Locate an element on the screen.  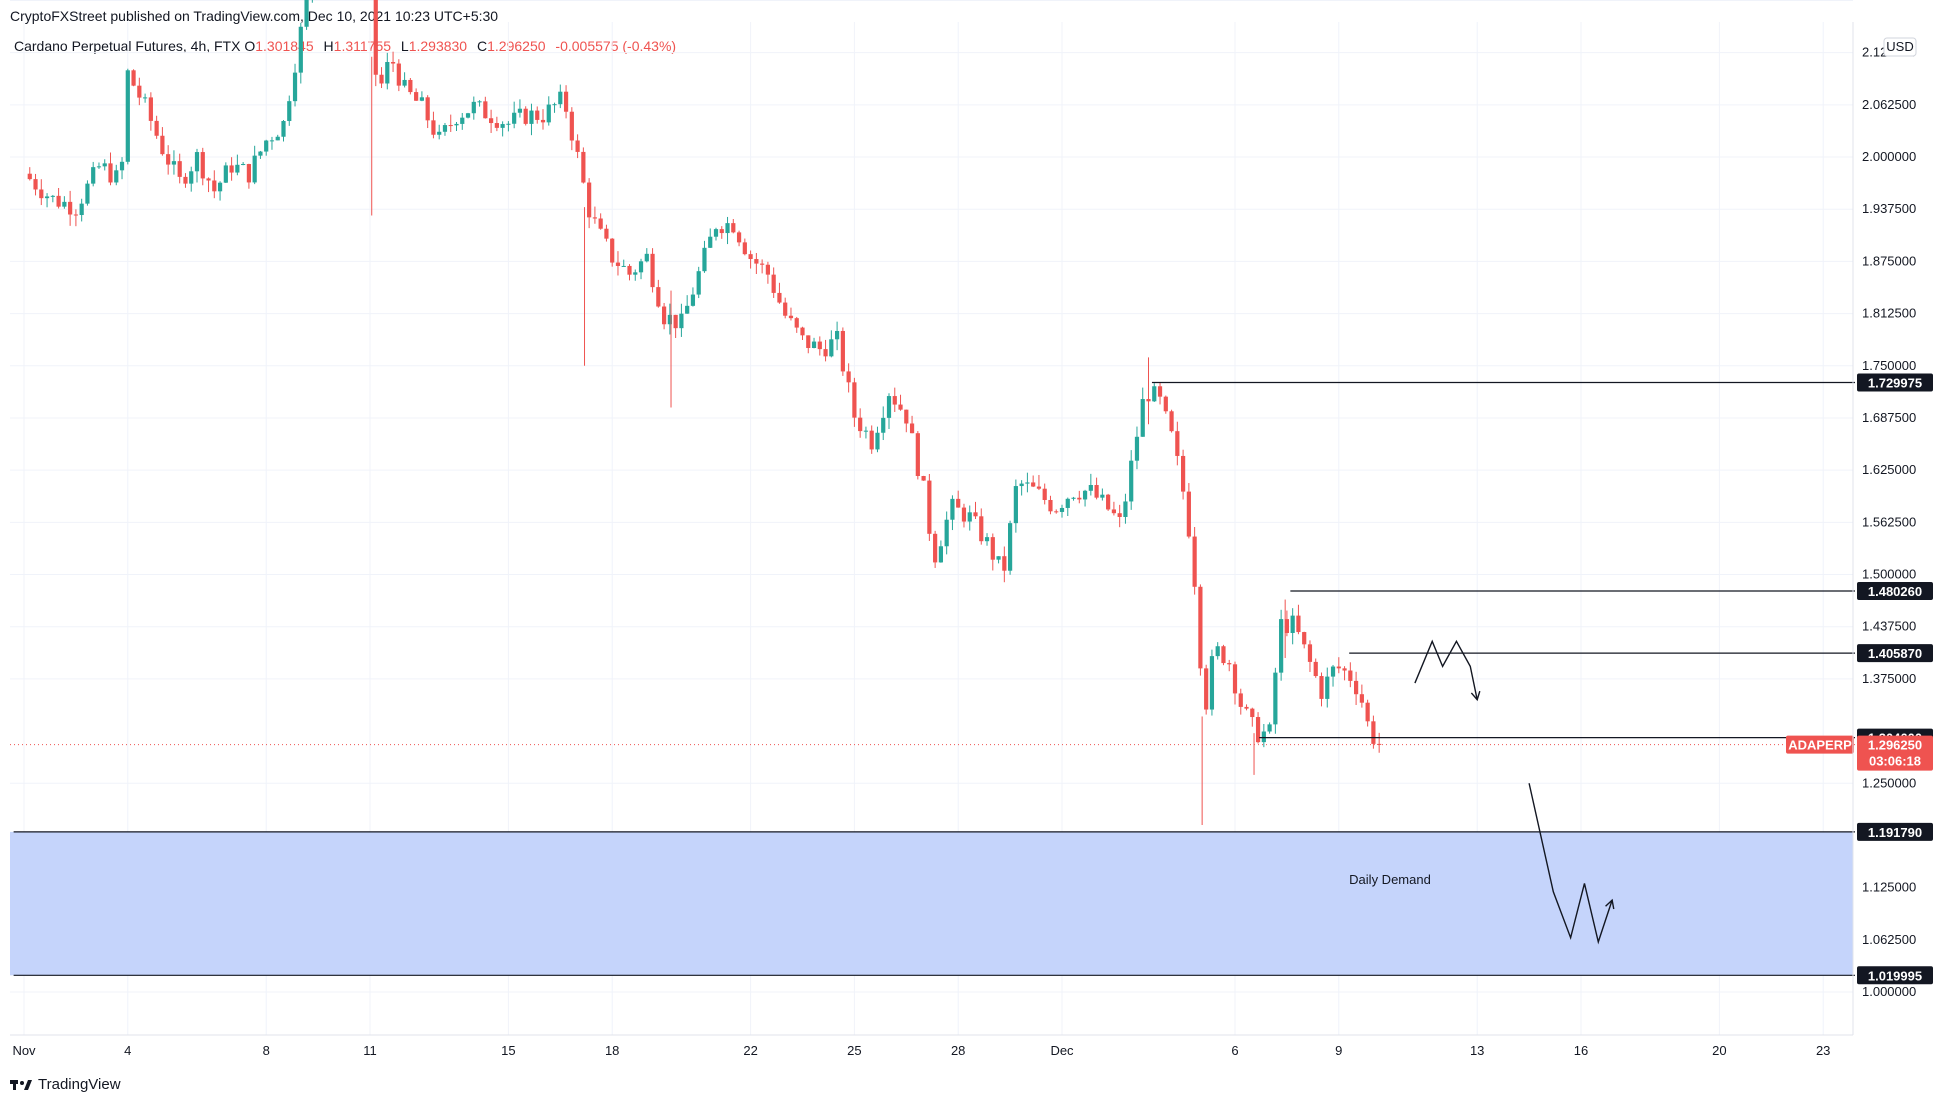
low-label: L is located at coordinates (404, 46).